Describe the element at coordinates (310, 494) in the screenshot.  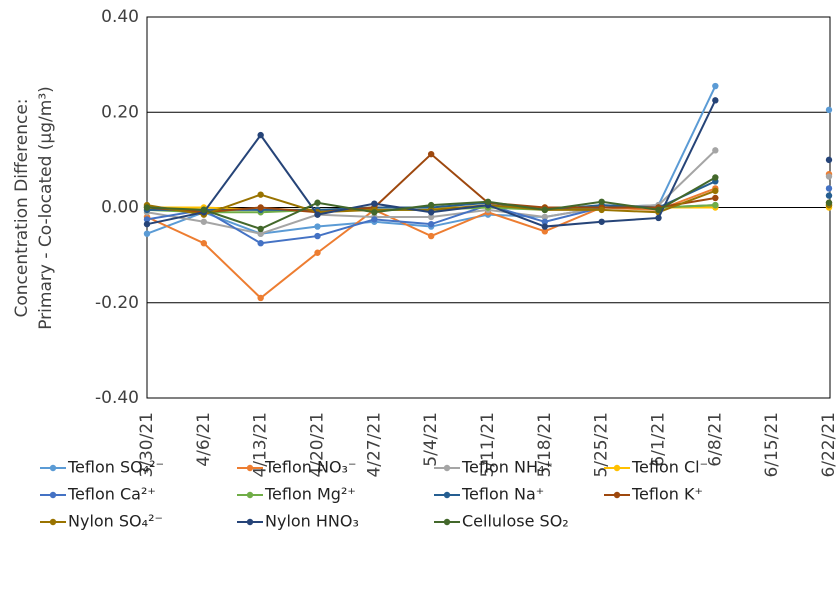
I see `legend-label: Teflon Mg²⁺` at that location.